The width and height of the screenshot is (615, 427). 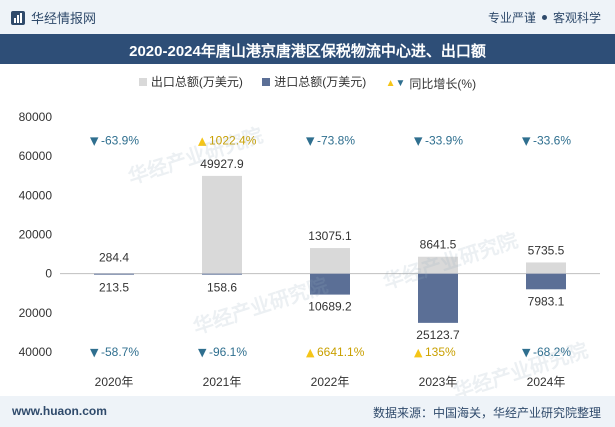 What do you see at coordinates (546, 382) in the screenshot?
I see `x-category-label: 2024年` at bounding box center [546, 382].